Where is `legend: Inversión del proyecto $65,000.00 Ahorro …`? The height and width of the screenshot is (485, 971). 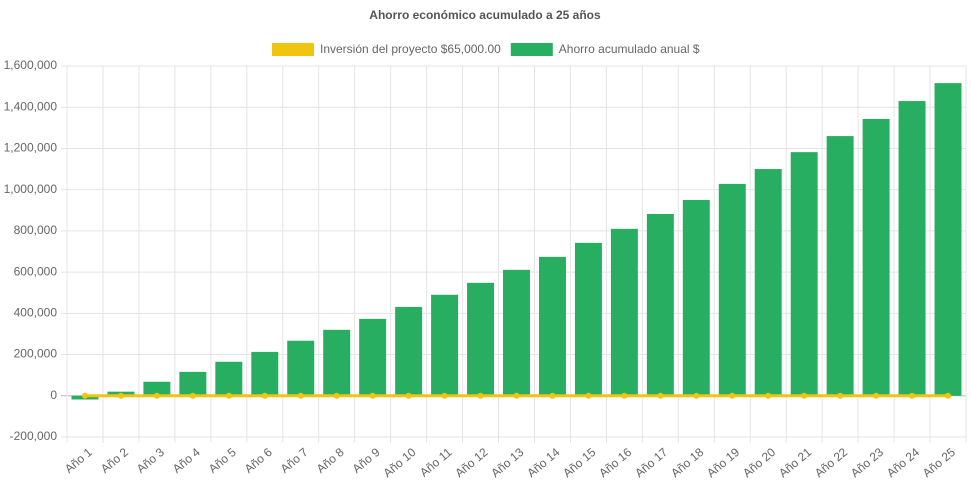 legend: Inversión del proyecto $65,000.00 Ahorro … is located at coordinates (486, 49).